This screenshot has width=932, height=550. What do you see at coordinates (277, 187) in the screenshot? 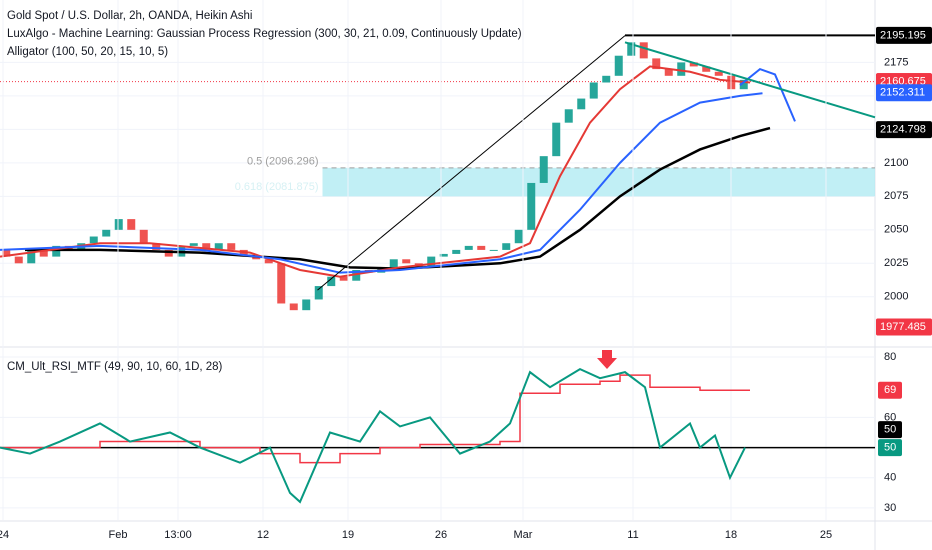
I see `fib-label: 0.618 (2081.875)` at bounding box center [277, 187].